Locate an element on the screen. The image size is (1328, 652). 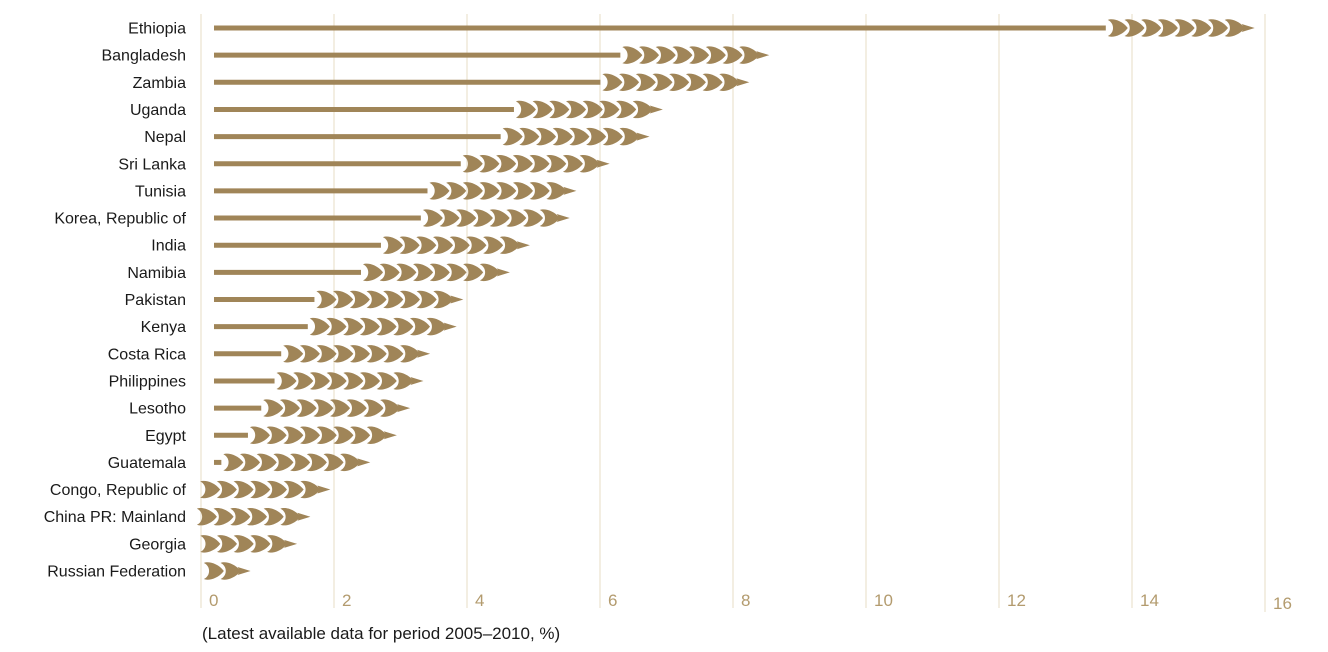
category-label: Bangladesh is located at coordinates (143, 56).